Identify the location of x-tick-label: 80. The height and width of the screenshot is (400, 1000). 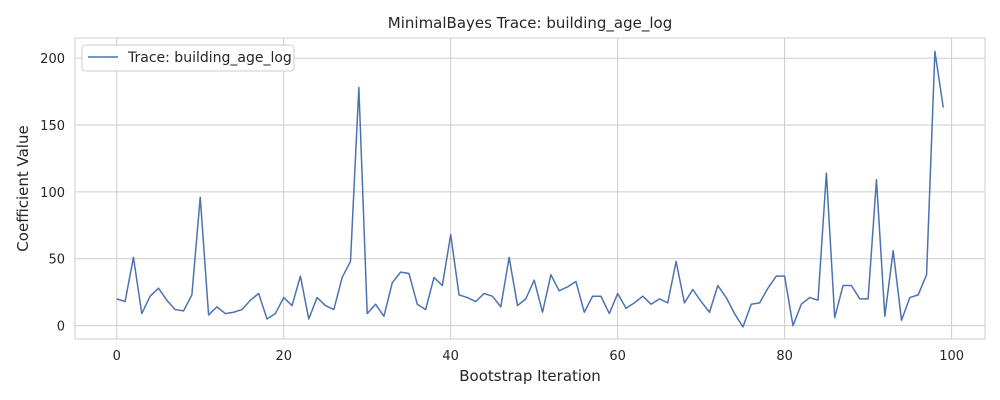
(784, 356).